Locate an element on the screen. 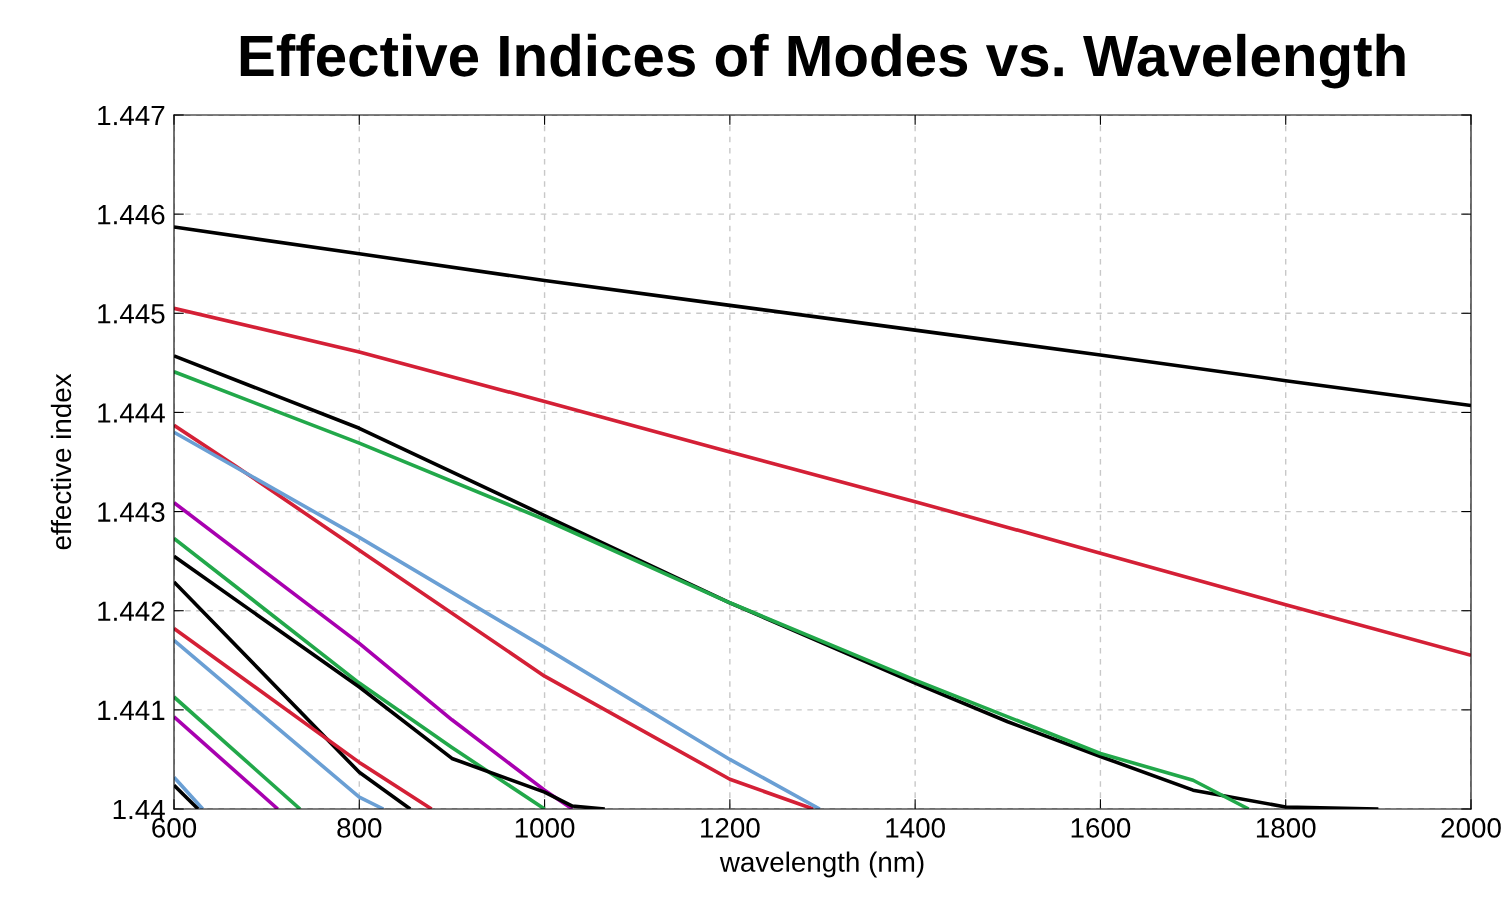 The image size is (1512, 908). x-tick-label: 800 is located at coordinates (359, 828).